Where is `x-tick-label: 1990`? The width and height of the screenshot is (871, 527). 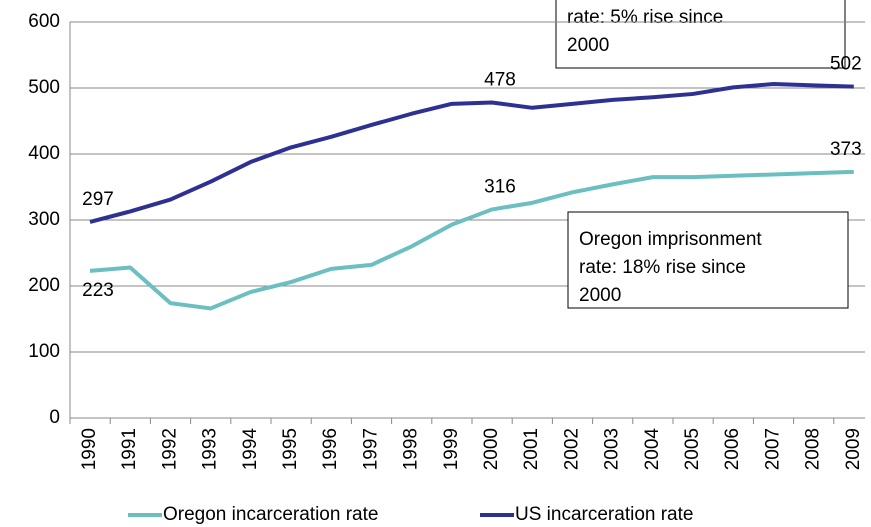 x-tick-label: 1990 is located at coordinates (89, 449).